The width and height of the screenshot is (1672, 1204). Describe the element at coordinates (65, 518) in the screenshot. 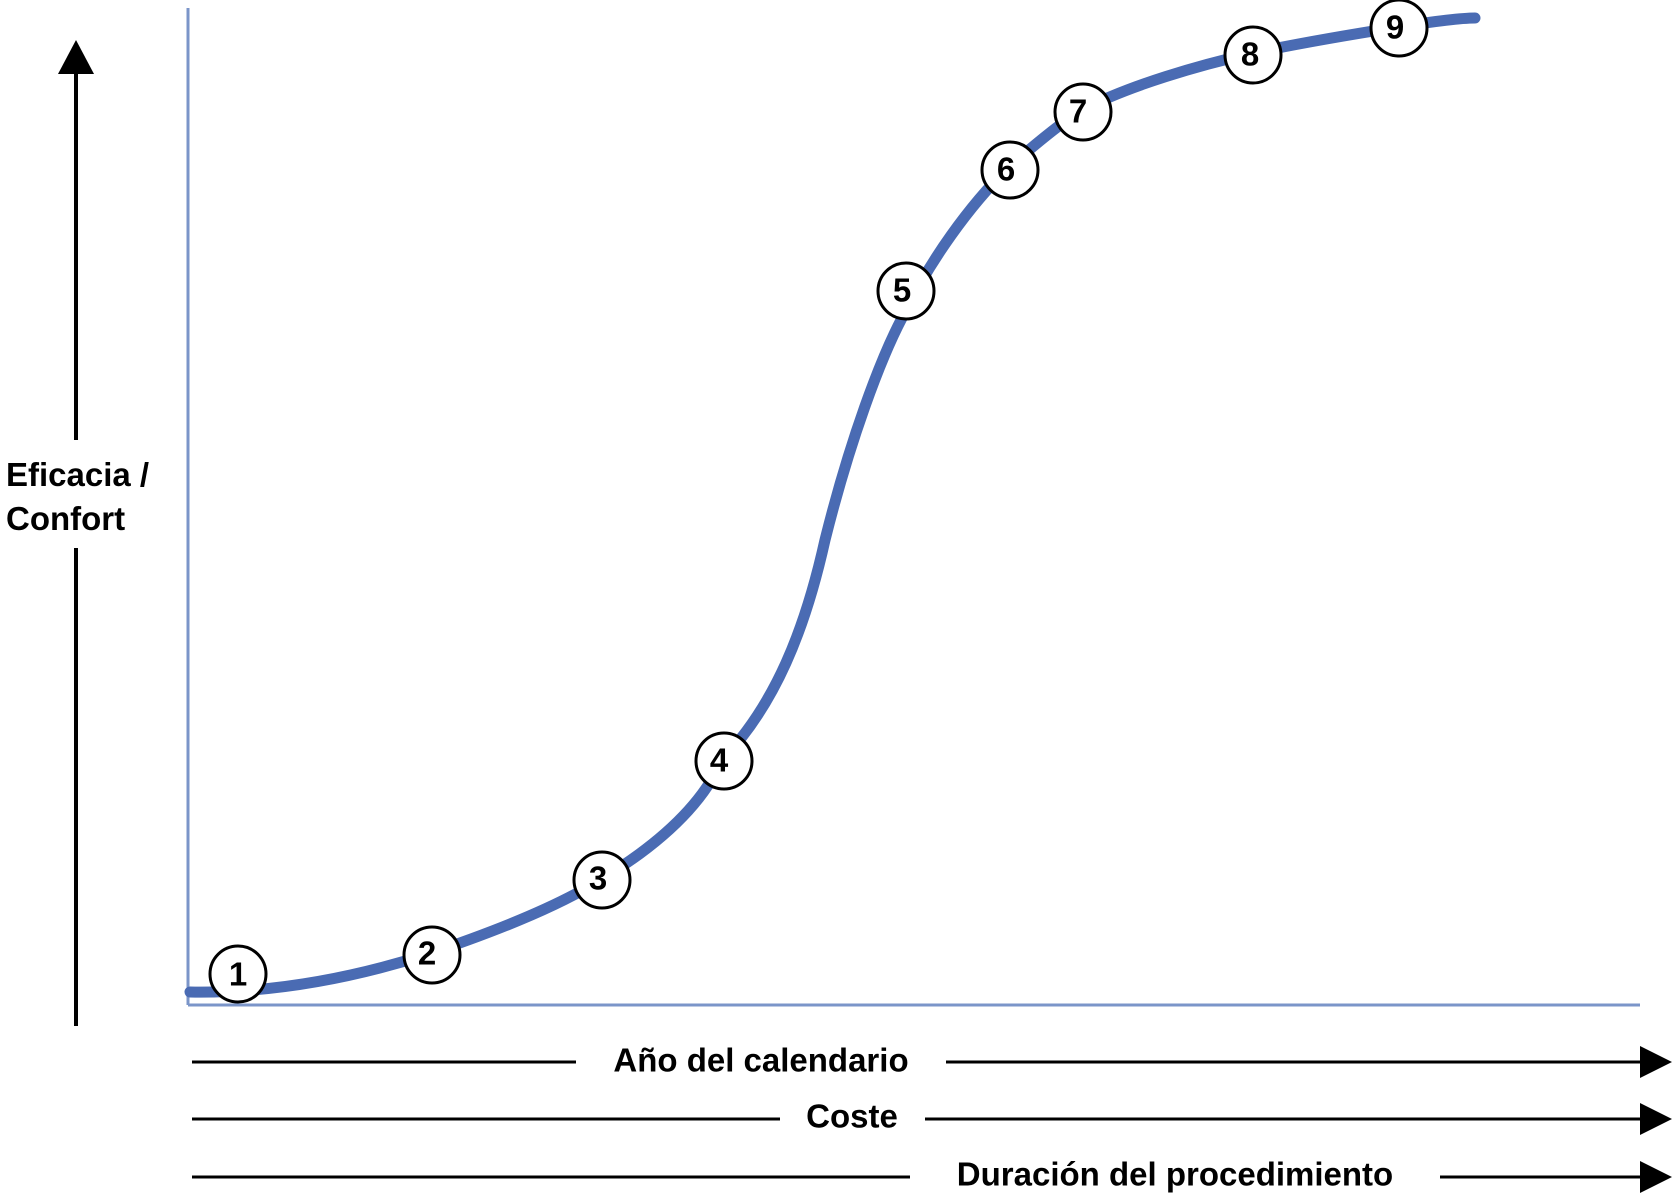

I see `y-axis-label-line2: Confort` at that location.